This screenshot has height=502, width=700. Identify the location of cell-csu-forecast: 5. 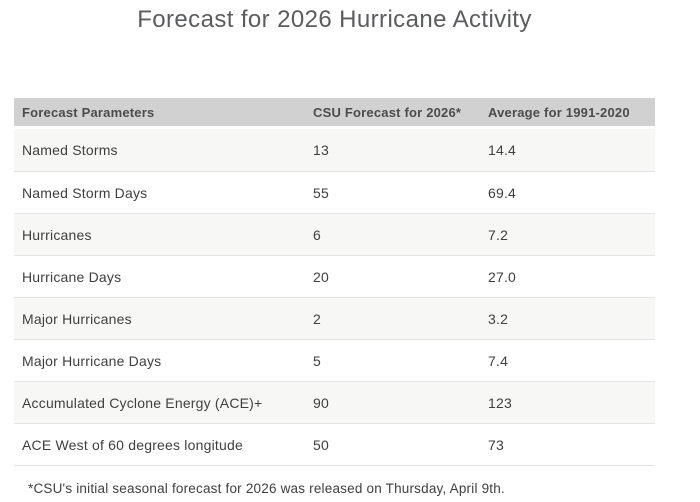
(317, 360).